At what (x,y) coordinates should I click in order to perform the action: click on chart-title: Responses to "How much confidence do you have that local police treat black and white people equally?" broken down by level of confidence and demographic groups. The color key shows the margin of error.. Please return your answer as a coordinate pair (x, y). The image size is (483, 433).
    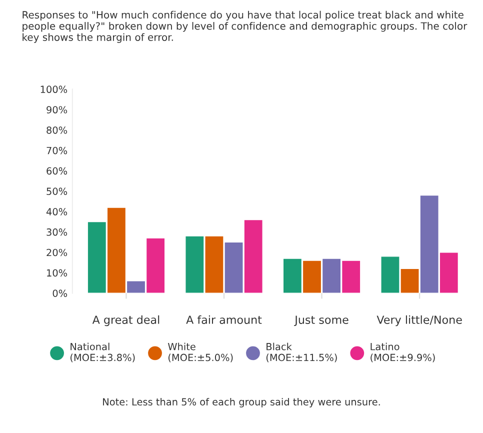
    Looking at the image, I should click on (245, 26).